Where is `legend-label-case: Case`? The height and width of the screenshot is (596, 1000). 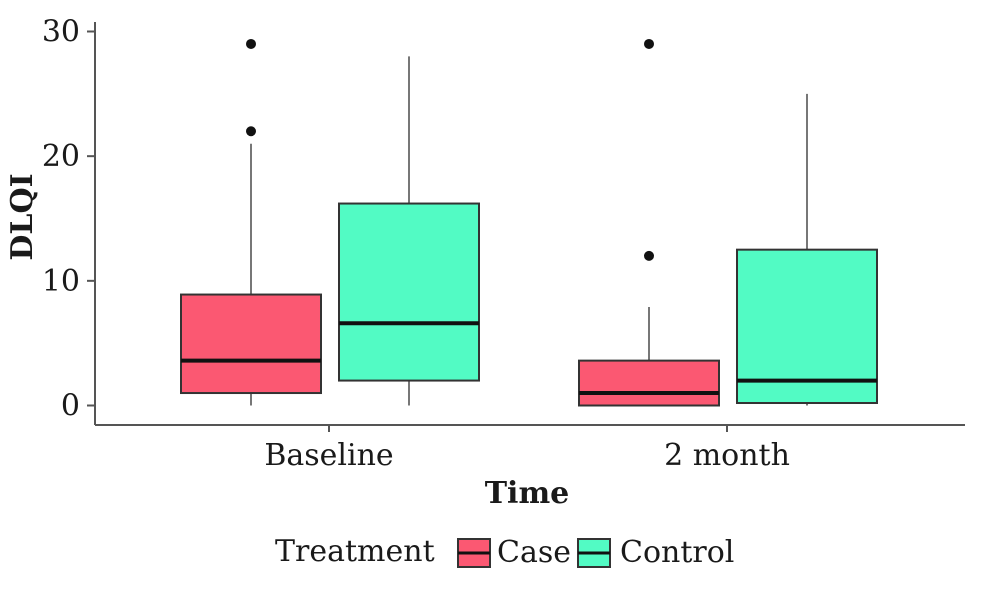 legend-label-case: Case is located at coordinates (534, 552).